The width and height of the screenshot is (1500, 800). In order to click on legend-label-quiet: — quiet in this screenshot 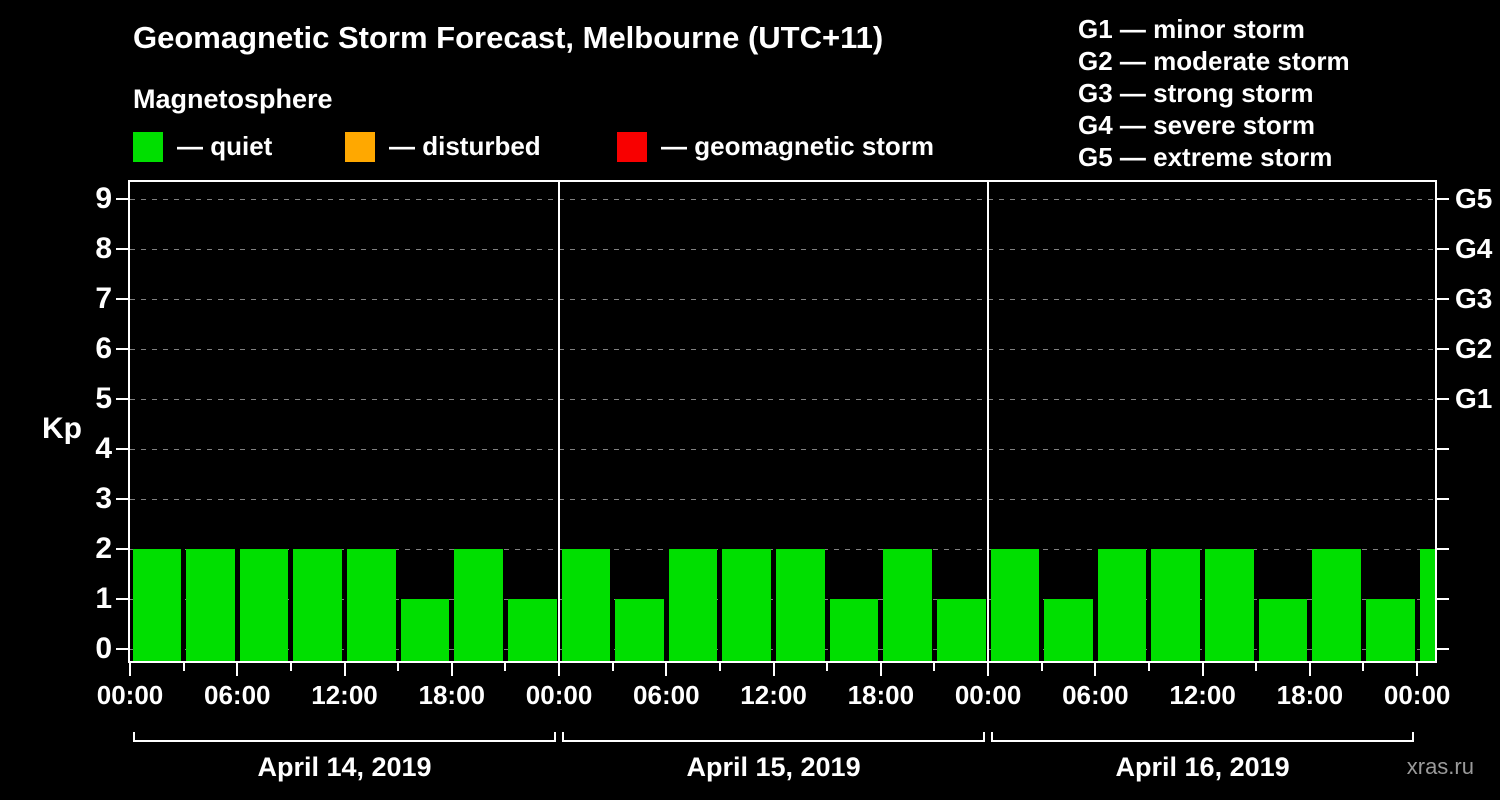, I will do `click(225, 146)`.